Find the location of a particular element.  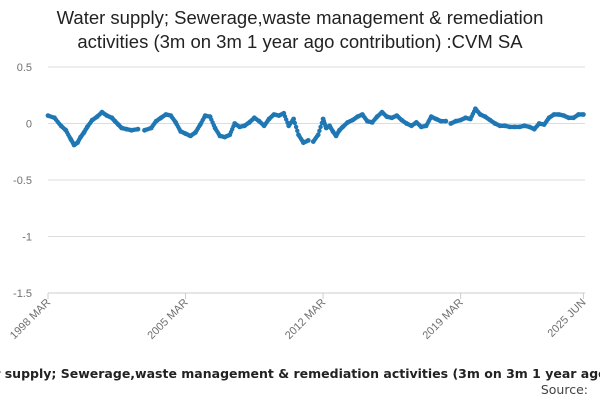

y-tick-label: -0.5 is located at coordinates (22, 181).